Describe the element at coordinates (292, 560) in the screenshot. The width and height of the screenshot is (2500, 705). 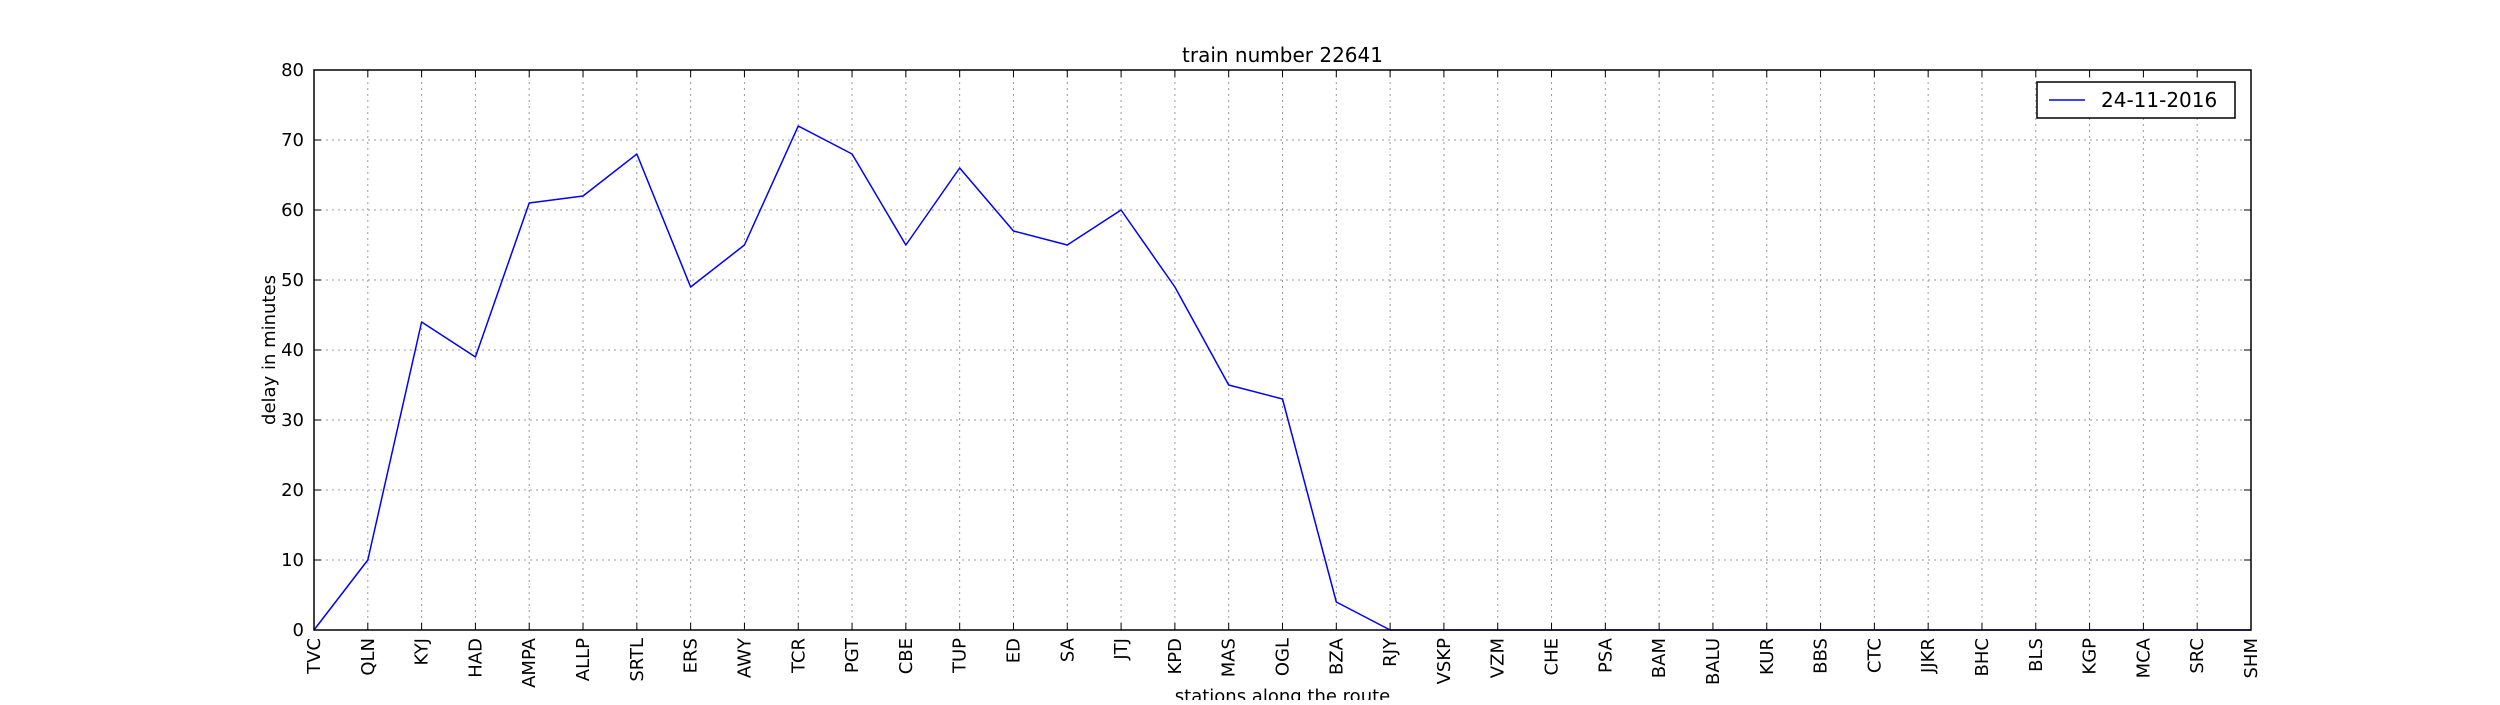
I see `y-tick-label: 10` at that location.